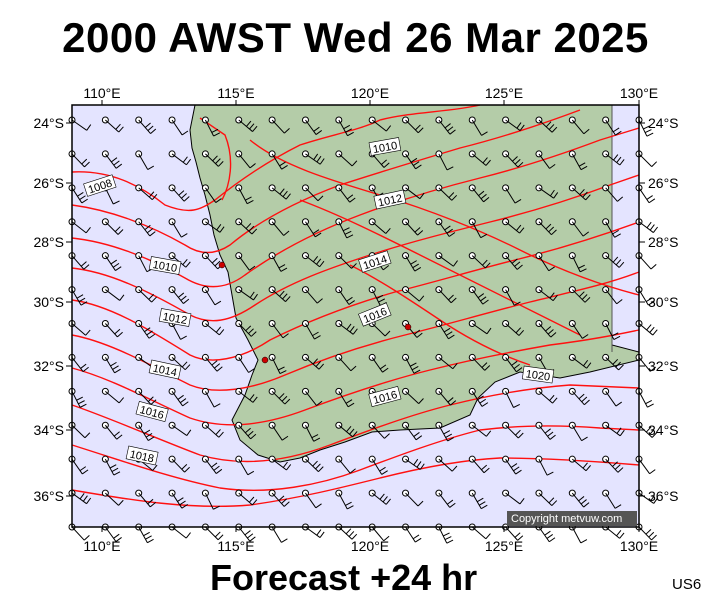  What do you see at coordinates (235, 546) in the screenshot?
I see `lon-tick-label: 115°E` at bounding box center [235, 546].